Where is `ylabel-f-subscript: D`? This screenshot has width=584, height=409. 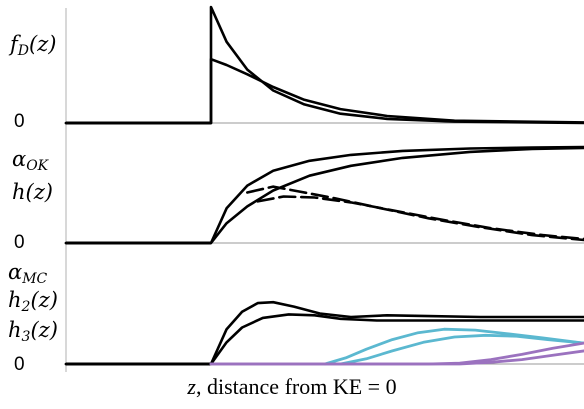
ylabel-f-subscript: D is located at coordinates (23, 51).